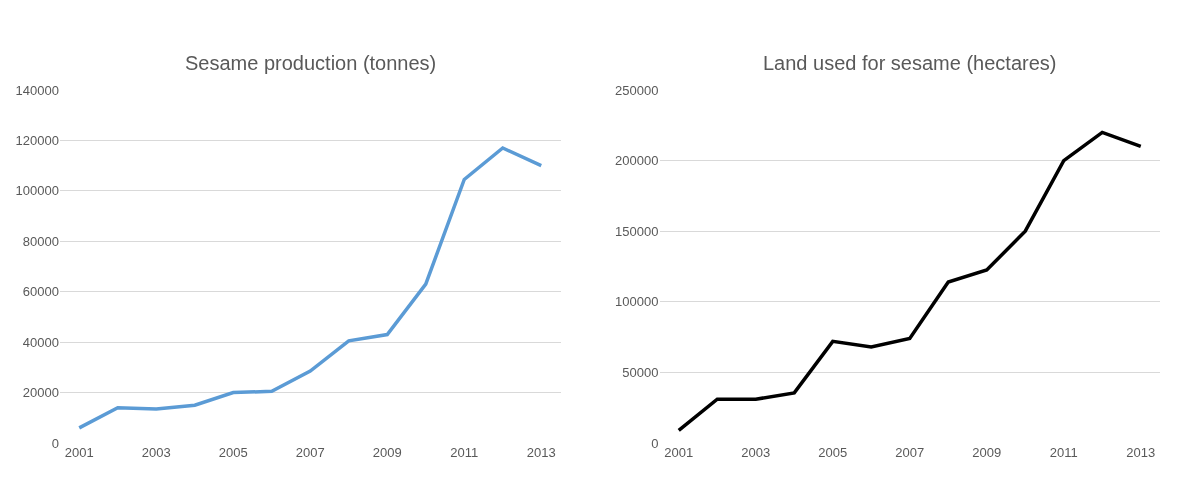  I want to click on chart-title: Land used for sesame (hectares), so click(910, 63).